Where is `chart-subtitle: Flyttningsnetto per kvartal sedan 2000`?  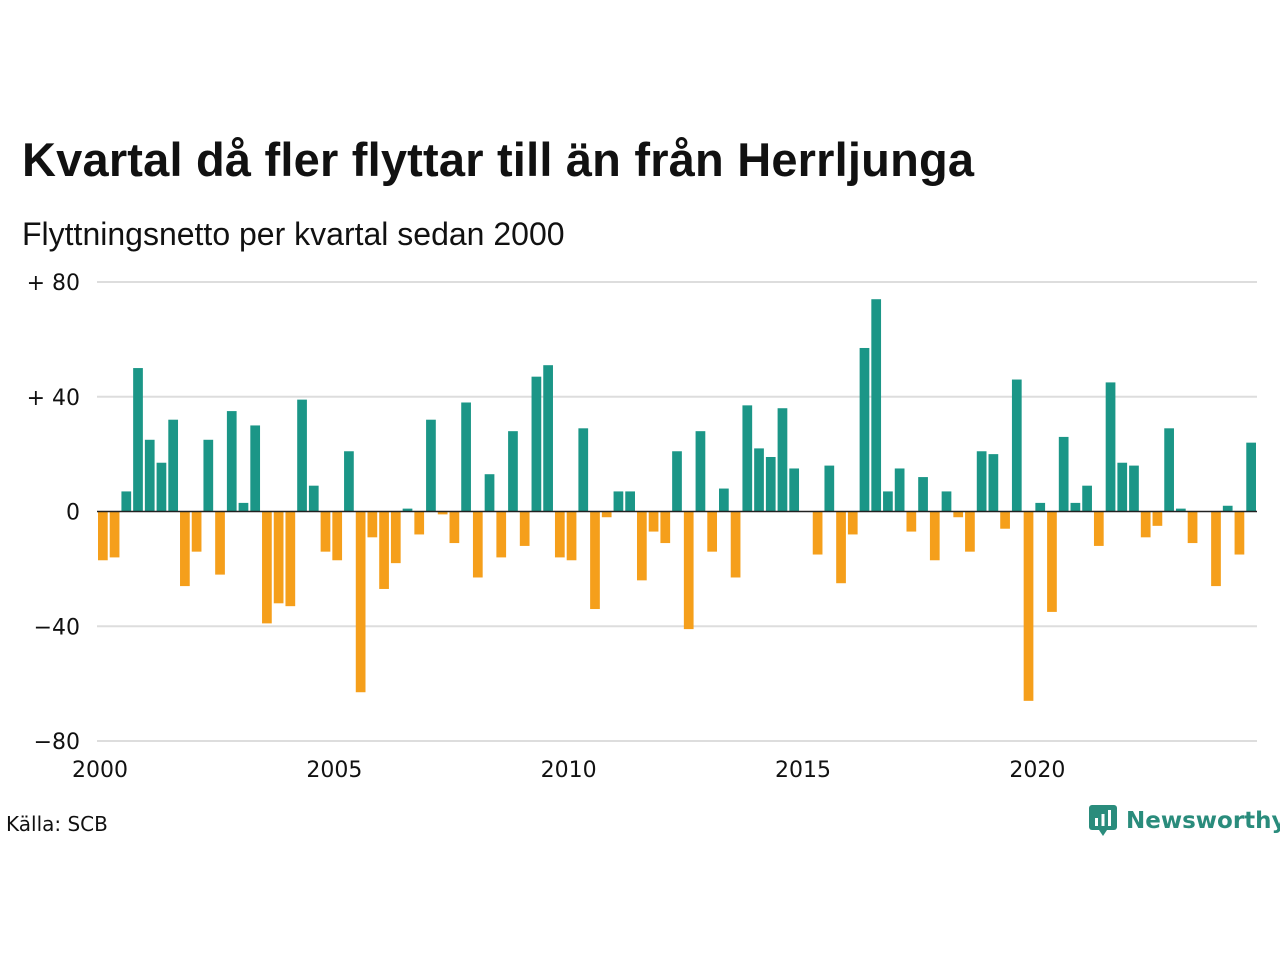
chart-subtitle: Flyttningsnetto per kvartal sedan 2000 is located at coordinates (293, 234).